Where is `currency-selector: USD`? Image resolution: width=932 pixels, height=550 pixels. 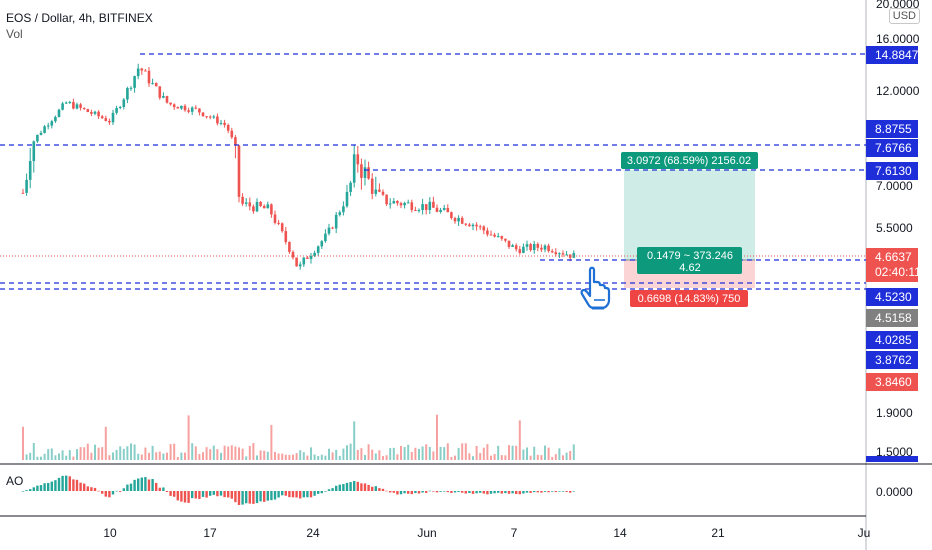
currency-selector: USD is located at coordinates (904, 16).